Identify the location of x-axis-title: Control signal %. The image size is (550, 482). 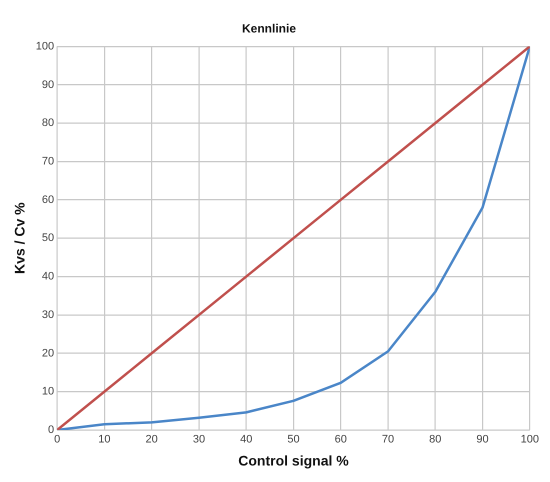
(294, 460).